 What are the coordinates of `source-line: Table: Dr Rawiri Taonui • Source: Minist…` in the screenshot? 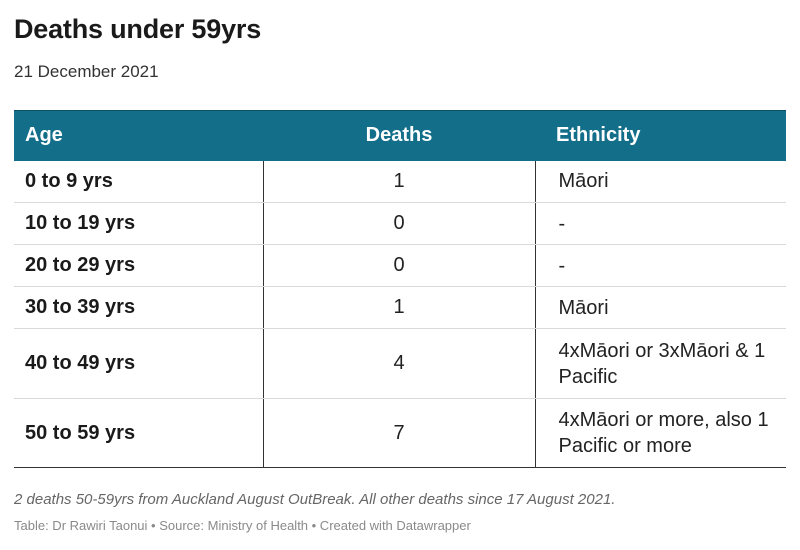 It's located at (242, 525).